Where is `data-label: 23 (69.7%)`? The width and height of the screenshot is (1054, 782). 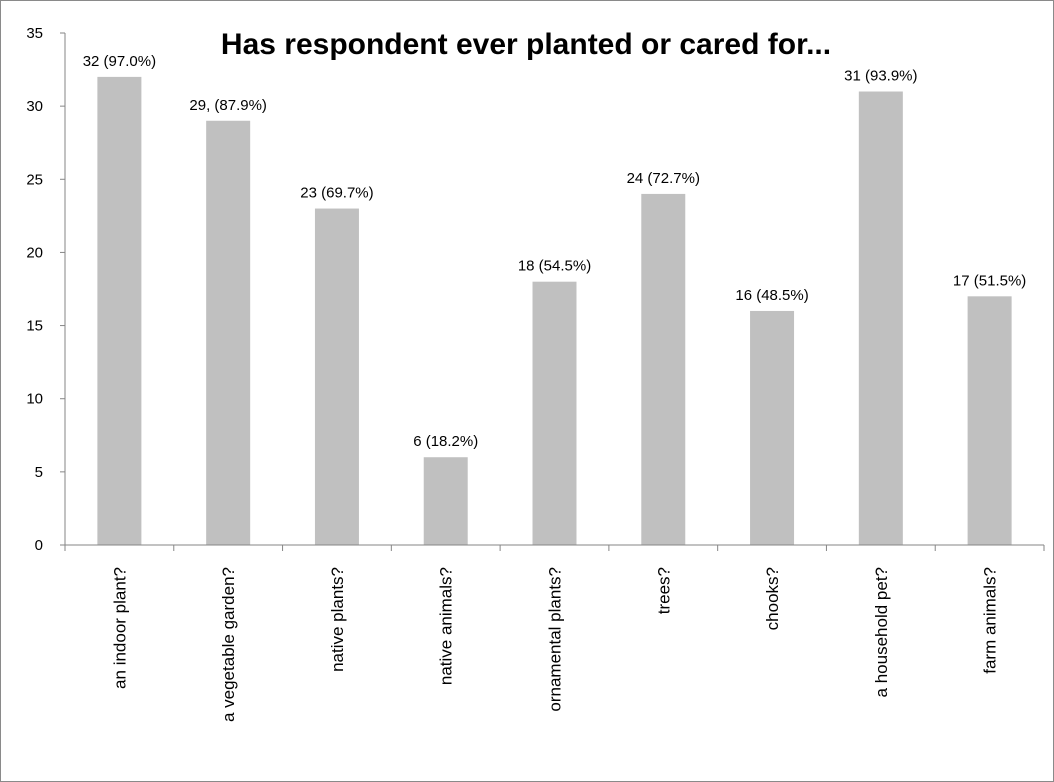
data-label: 23 (69.7%) is located at coordinates (336, 193).